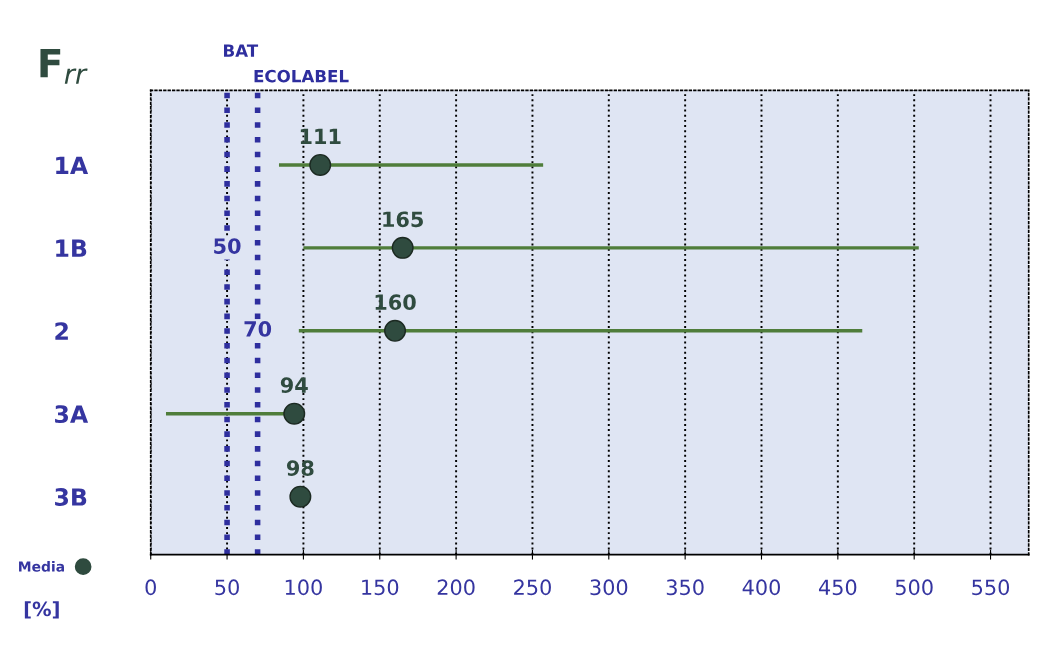 This screenshot has height=645, width=1054. I want to click on x-tick-label: 250, so click(532, 587).